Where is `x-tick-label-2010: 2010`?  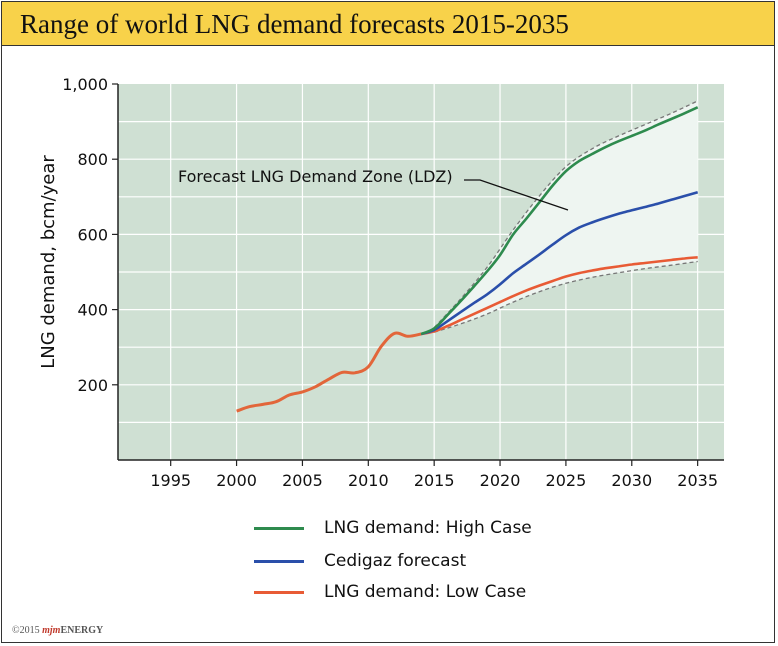 x-tick-label-2010: 2010 is located at coordinates (368, 480).